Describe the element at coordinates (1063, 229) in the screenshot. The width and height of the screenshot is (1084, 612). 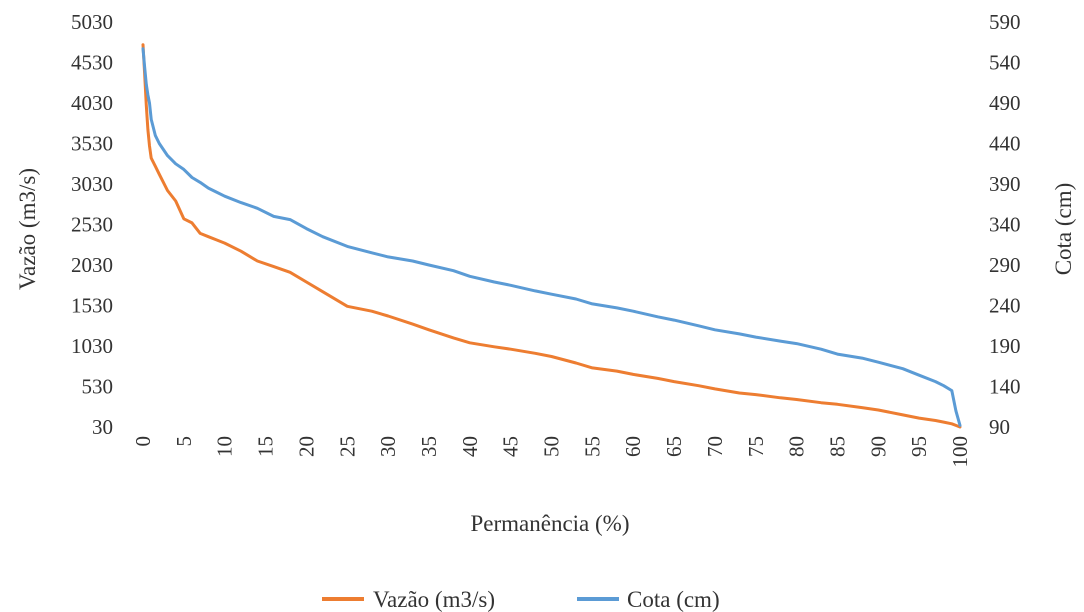
I see `y-right-axis-title: Cota (cm)` at that location.